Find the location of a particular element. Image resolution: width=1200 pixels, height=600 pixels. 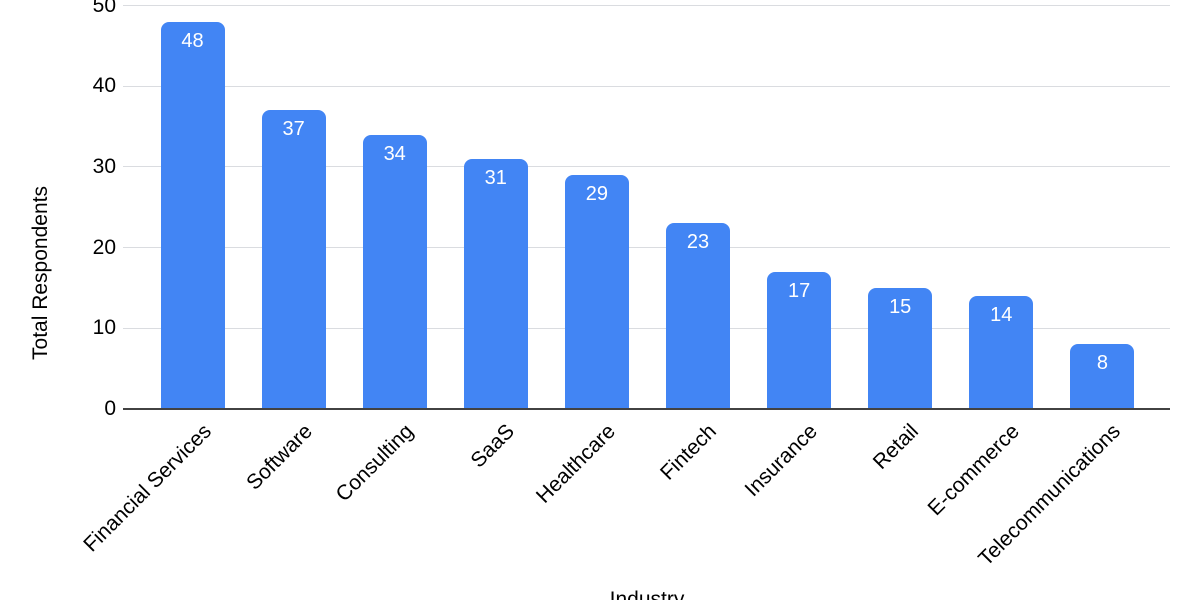

y-tick-label: 10 is located at coordinates (104, 328).